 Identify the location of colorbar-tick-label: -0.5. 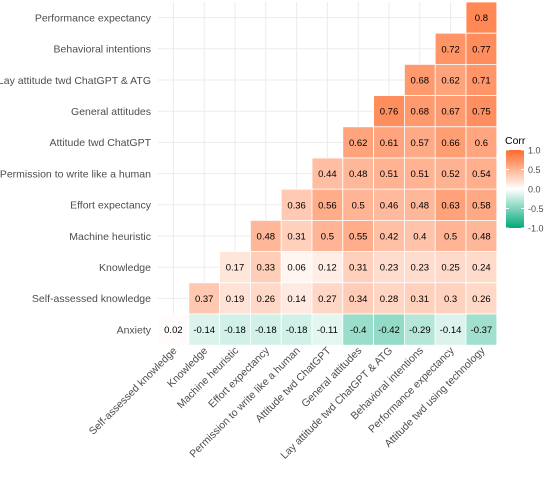
(536, 209).